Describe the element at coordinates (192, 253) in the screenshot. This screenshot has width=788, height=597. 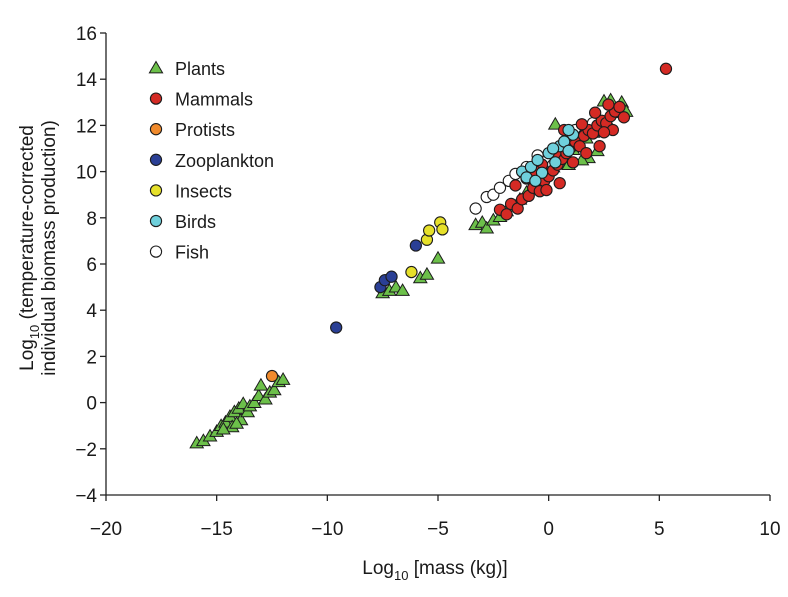
I see `legend-label-fish: Fish` at that location.